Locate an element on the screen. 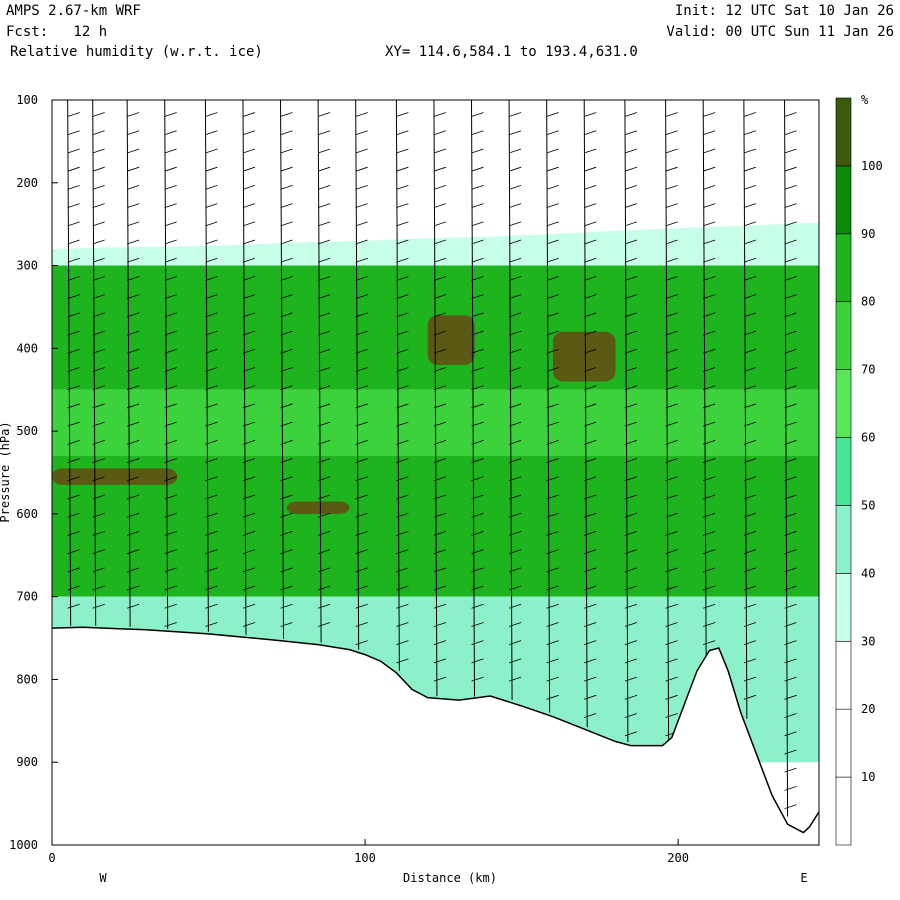  colorbar-label: 60 is located at coordinates (868, 438).